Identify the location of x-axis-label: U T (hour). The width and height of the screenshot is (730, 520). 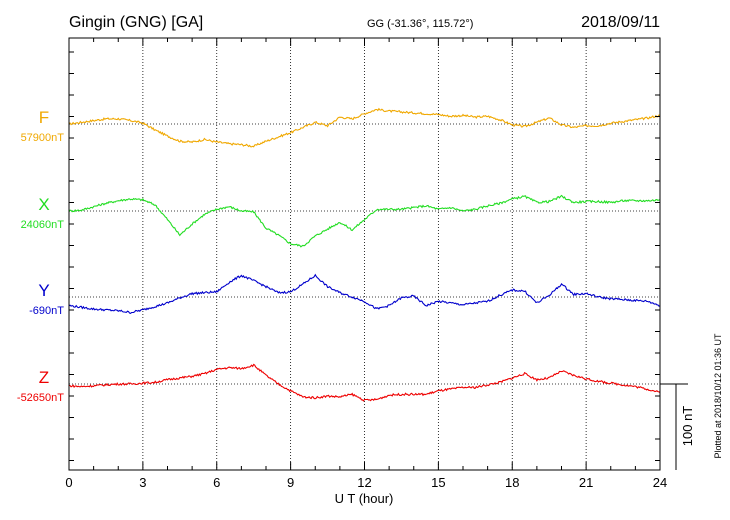
(364, 498).